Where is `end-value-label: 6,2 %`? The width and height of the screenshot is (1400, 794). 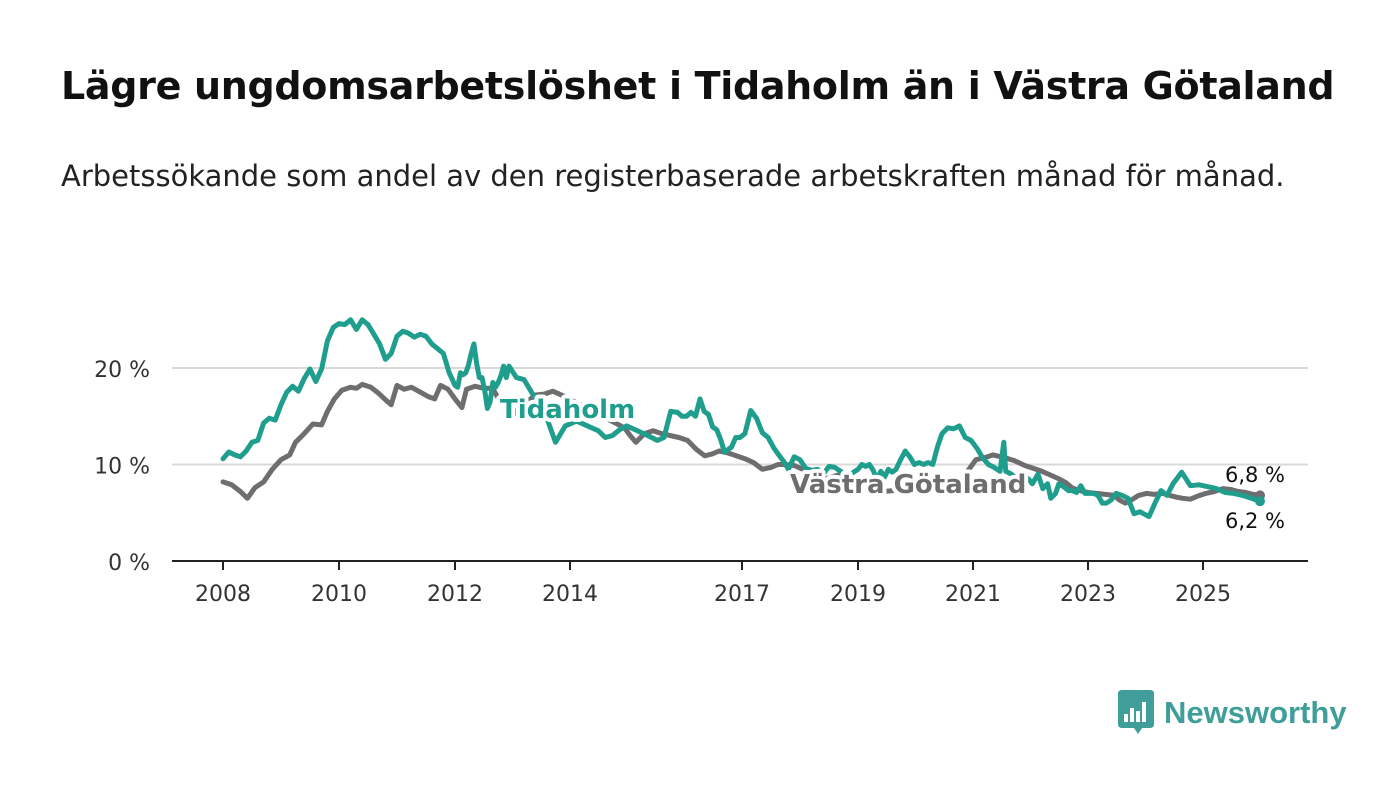 end-value-label: 6,2 % is located at coordinates (1255, 521).